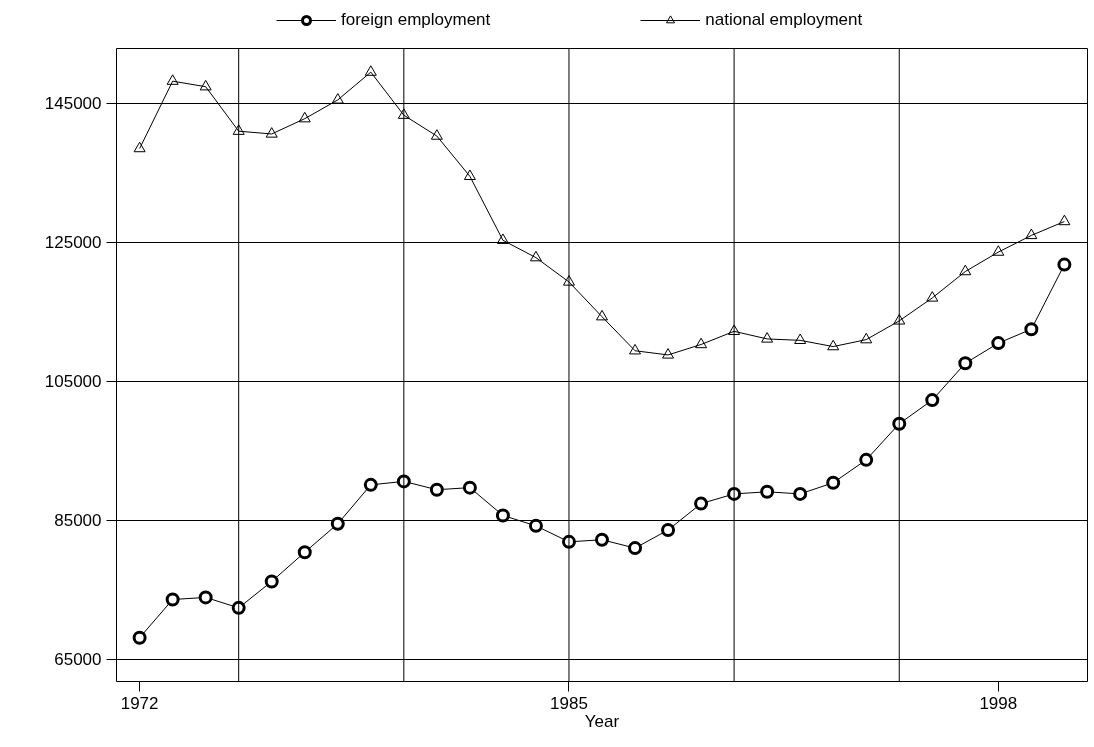 The width and height of the screenshot is (1094, 747). I want to click on legend-label: foreign employment, so click(416, 20).